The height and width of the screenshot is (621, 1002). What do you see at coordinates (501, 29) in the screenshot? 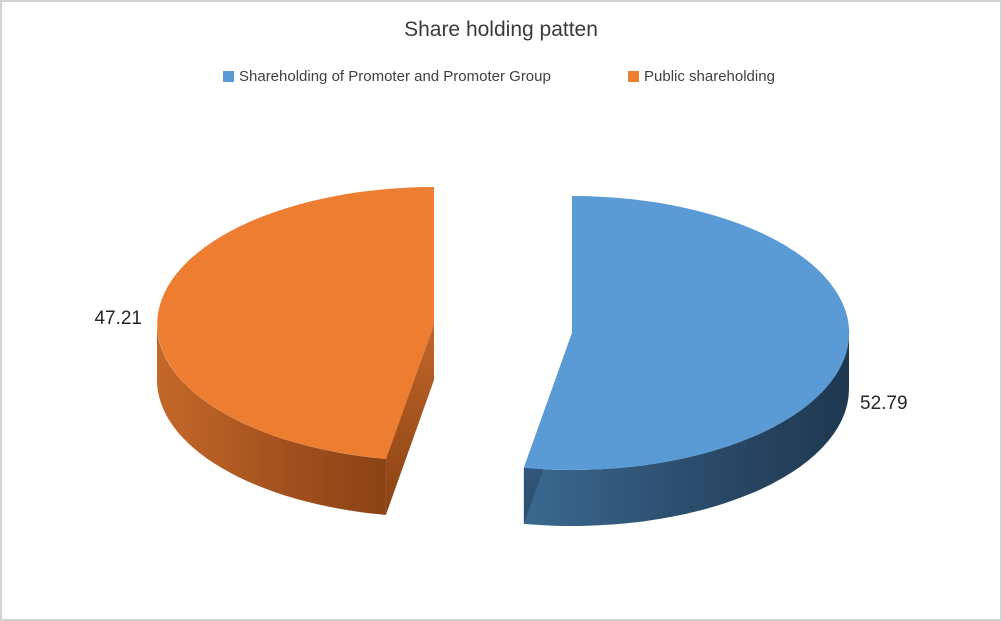
I see `chart-title: Share holding patten` at bounding box center [501, 29].